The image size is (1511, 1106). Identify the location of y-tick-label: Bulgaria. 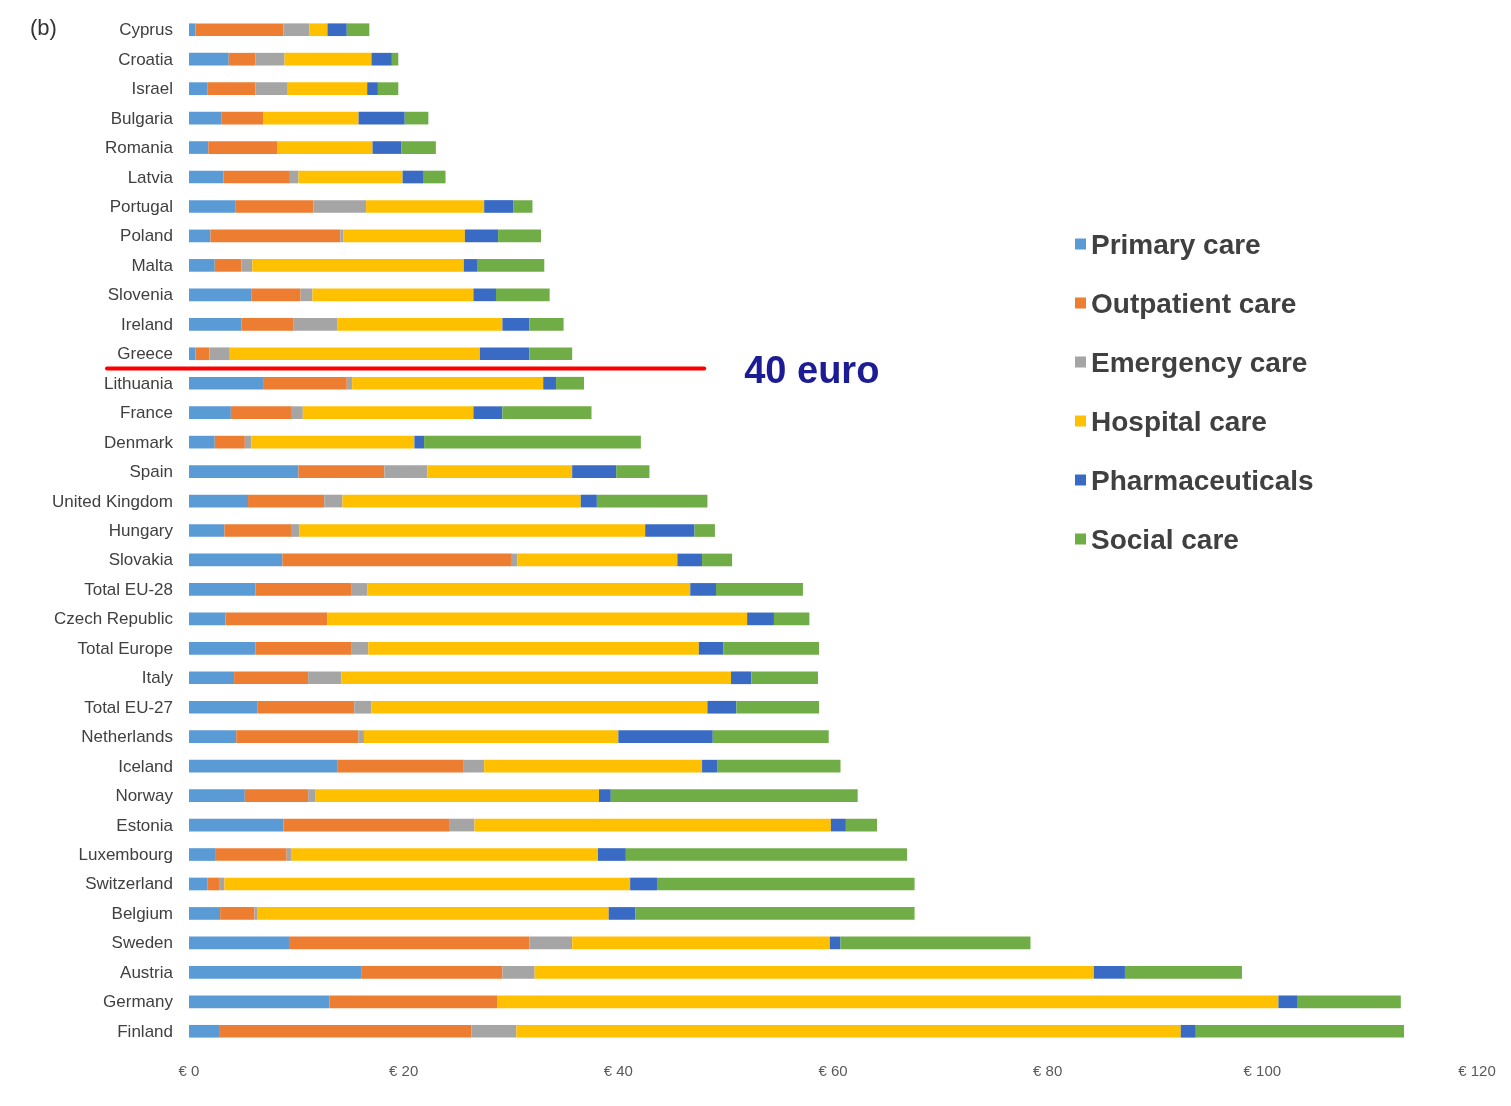
(142, 118).